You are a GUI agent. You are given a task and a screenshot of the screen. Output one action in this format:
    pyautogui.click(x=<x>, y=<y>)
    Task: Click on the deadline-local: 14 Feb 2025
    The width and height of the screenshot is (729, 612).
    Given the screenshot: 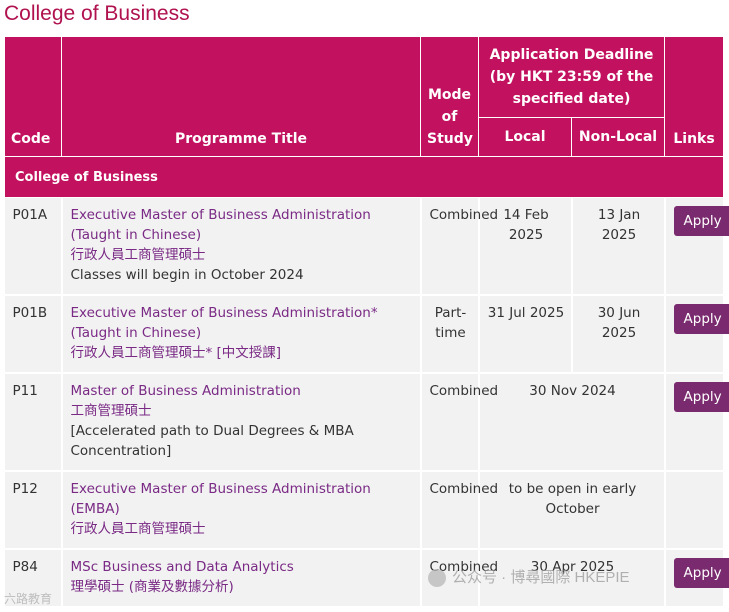 What is the action you would take?
    pyautogui.click(x=525, y=246)
    